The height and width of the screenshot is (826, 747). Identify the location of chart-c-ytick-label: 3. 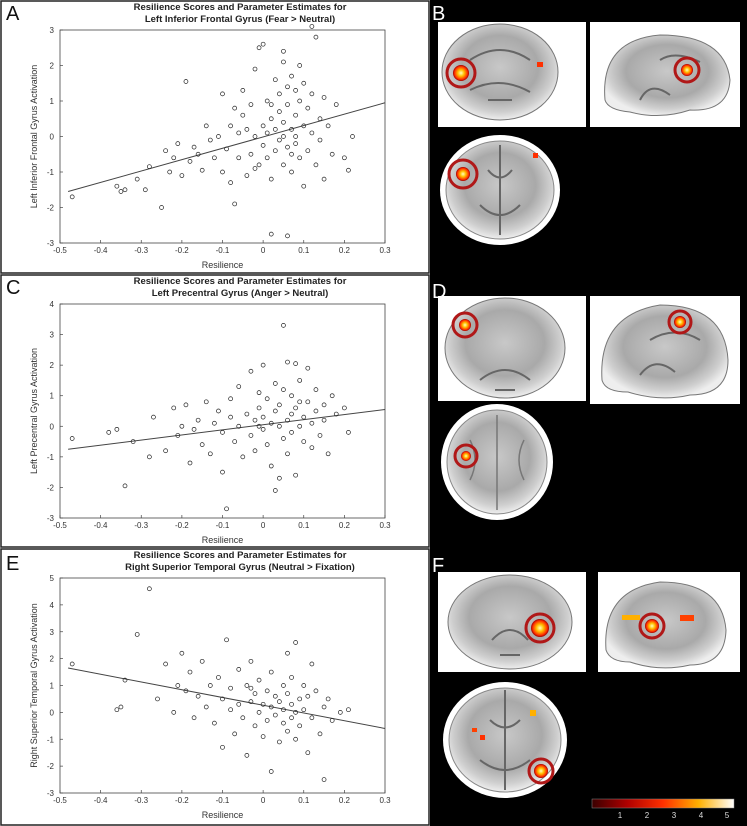
(52, 335).